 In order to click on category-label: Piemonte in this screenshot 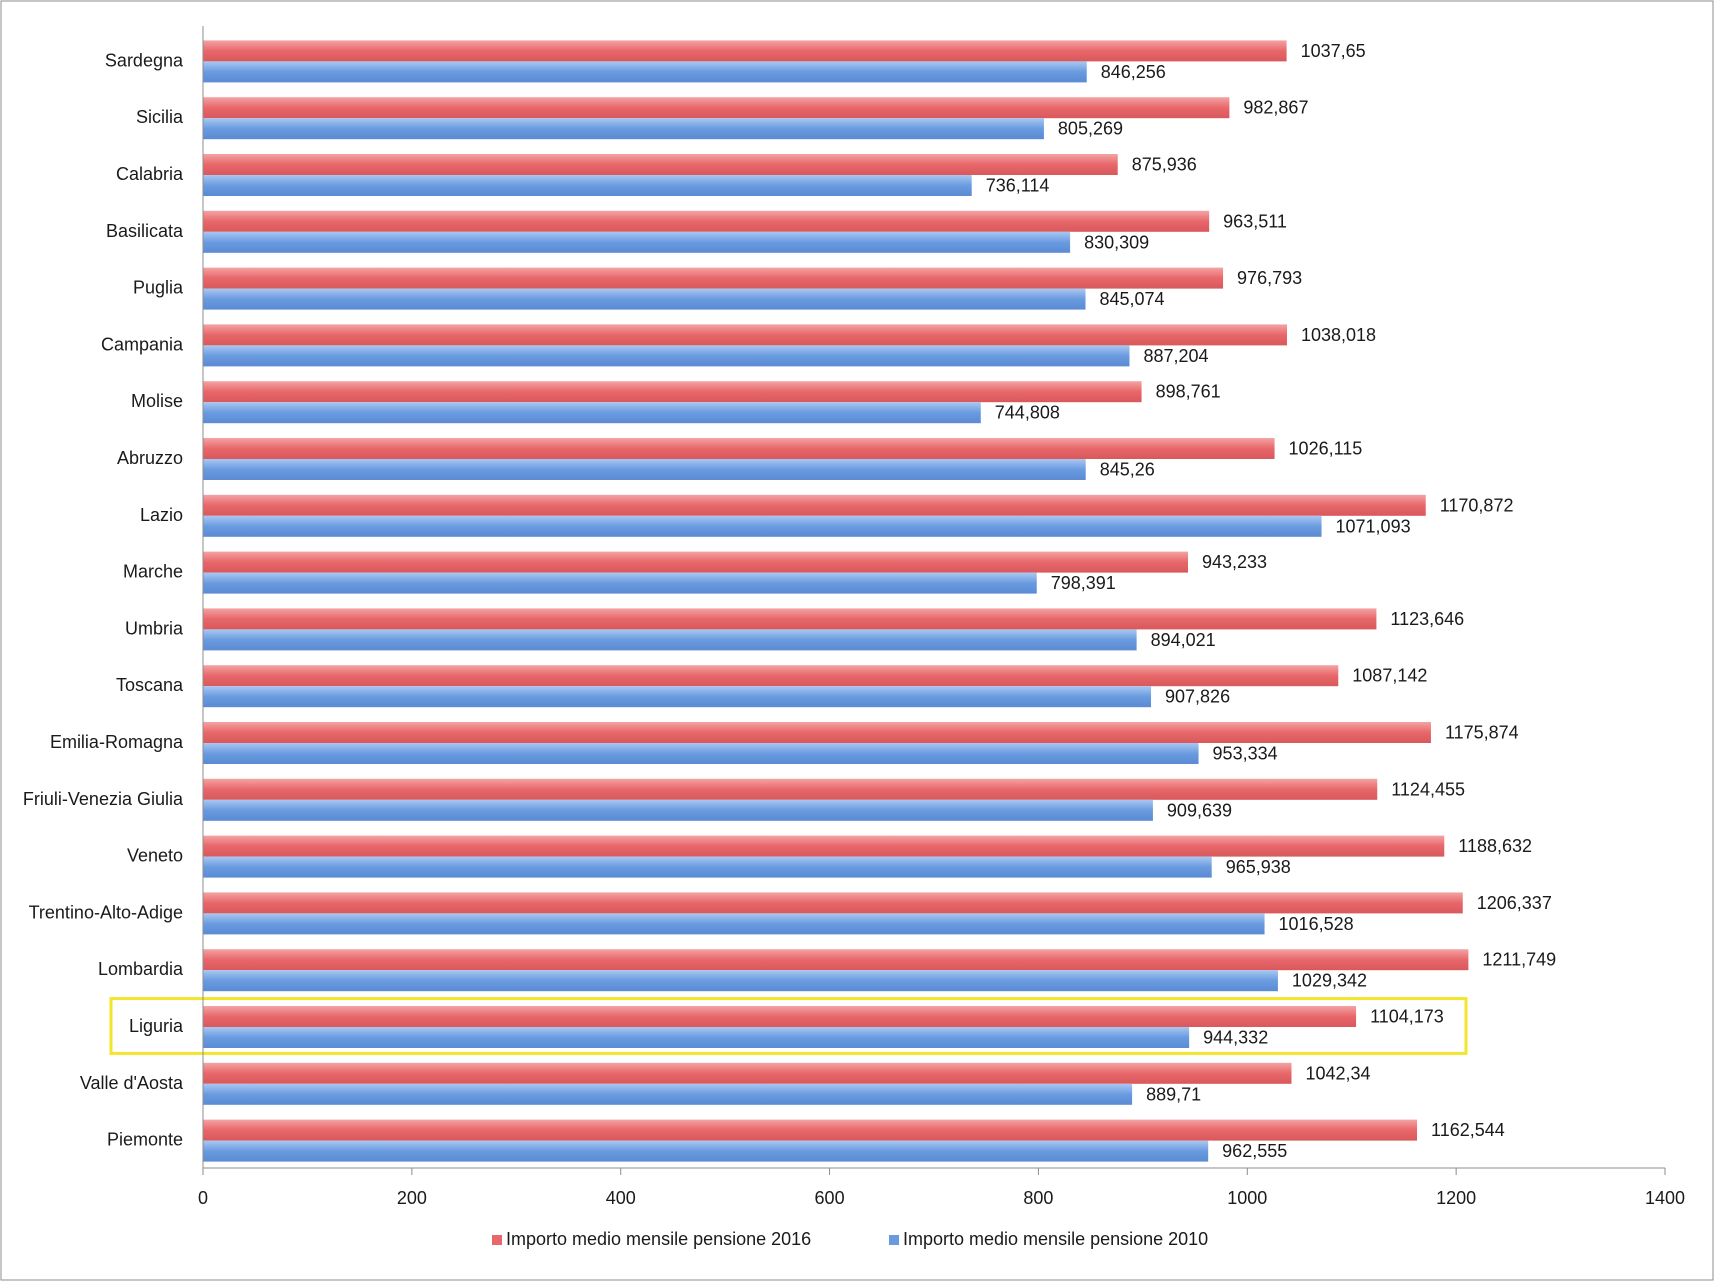, I will do `click(145, 1140)`.